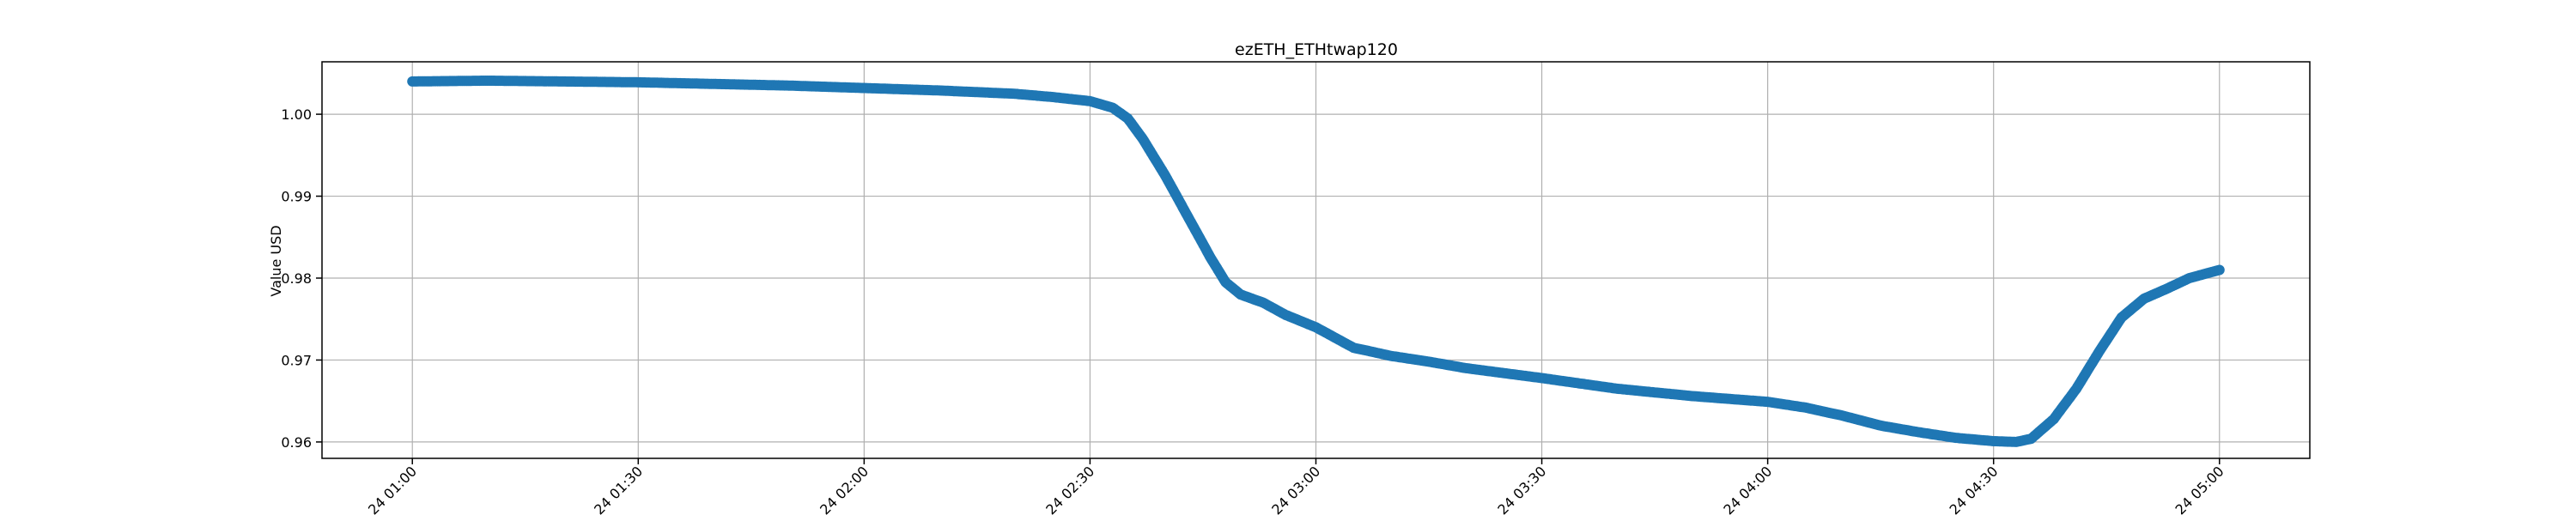 Image resolution: width=2576 pixels, height=515 pixels. Describe the element at coordinates (1069, 489) in the screenshot. I see `x-tick-label: 24 02:30` at that location.